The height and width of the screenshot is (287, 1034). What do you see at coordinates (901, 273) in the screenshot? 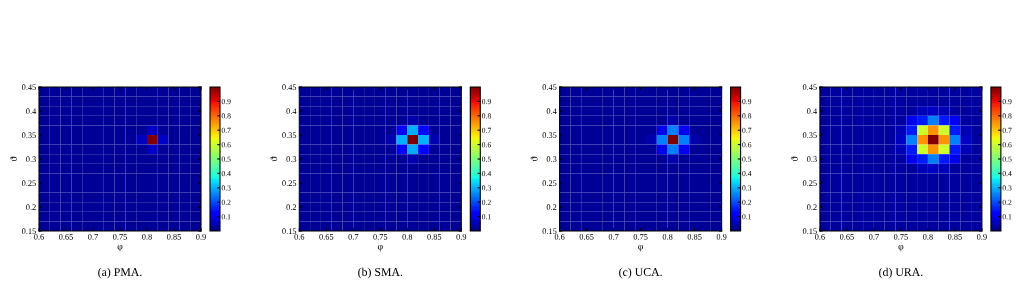
I see `text: (d) URA.` at bounding box center [901, 273].